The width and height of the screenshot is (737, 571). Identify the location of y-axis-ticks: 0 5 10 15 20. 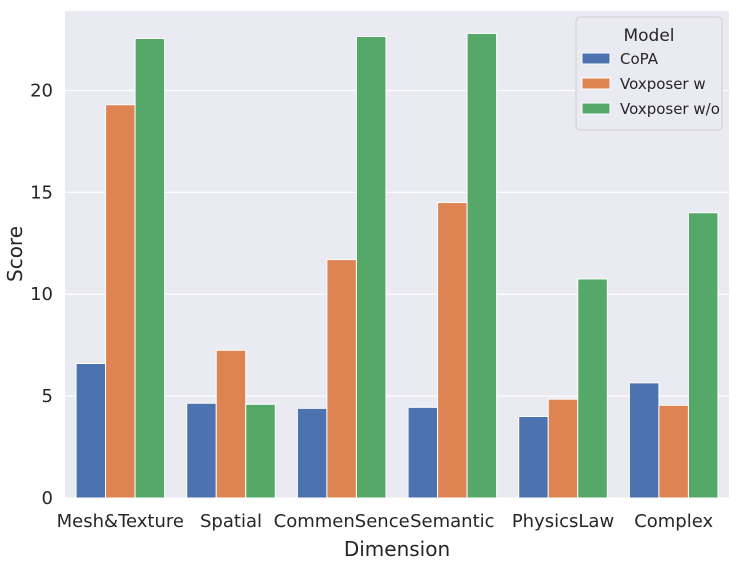
(41, 294).